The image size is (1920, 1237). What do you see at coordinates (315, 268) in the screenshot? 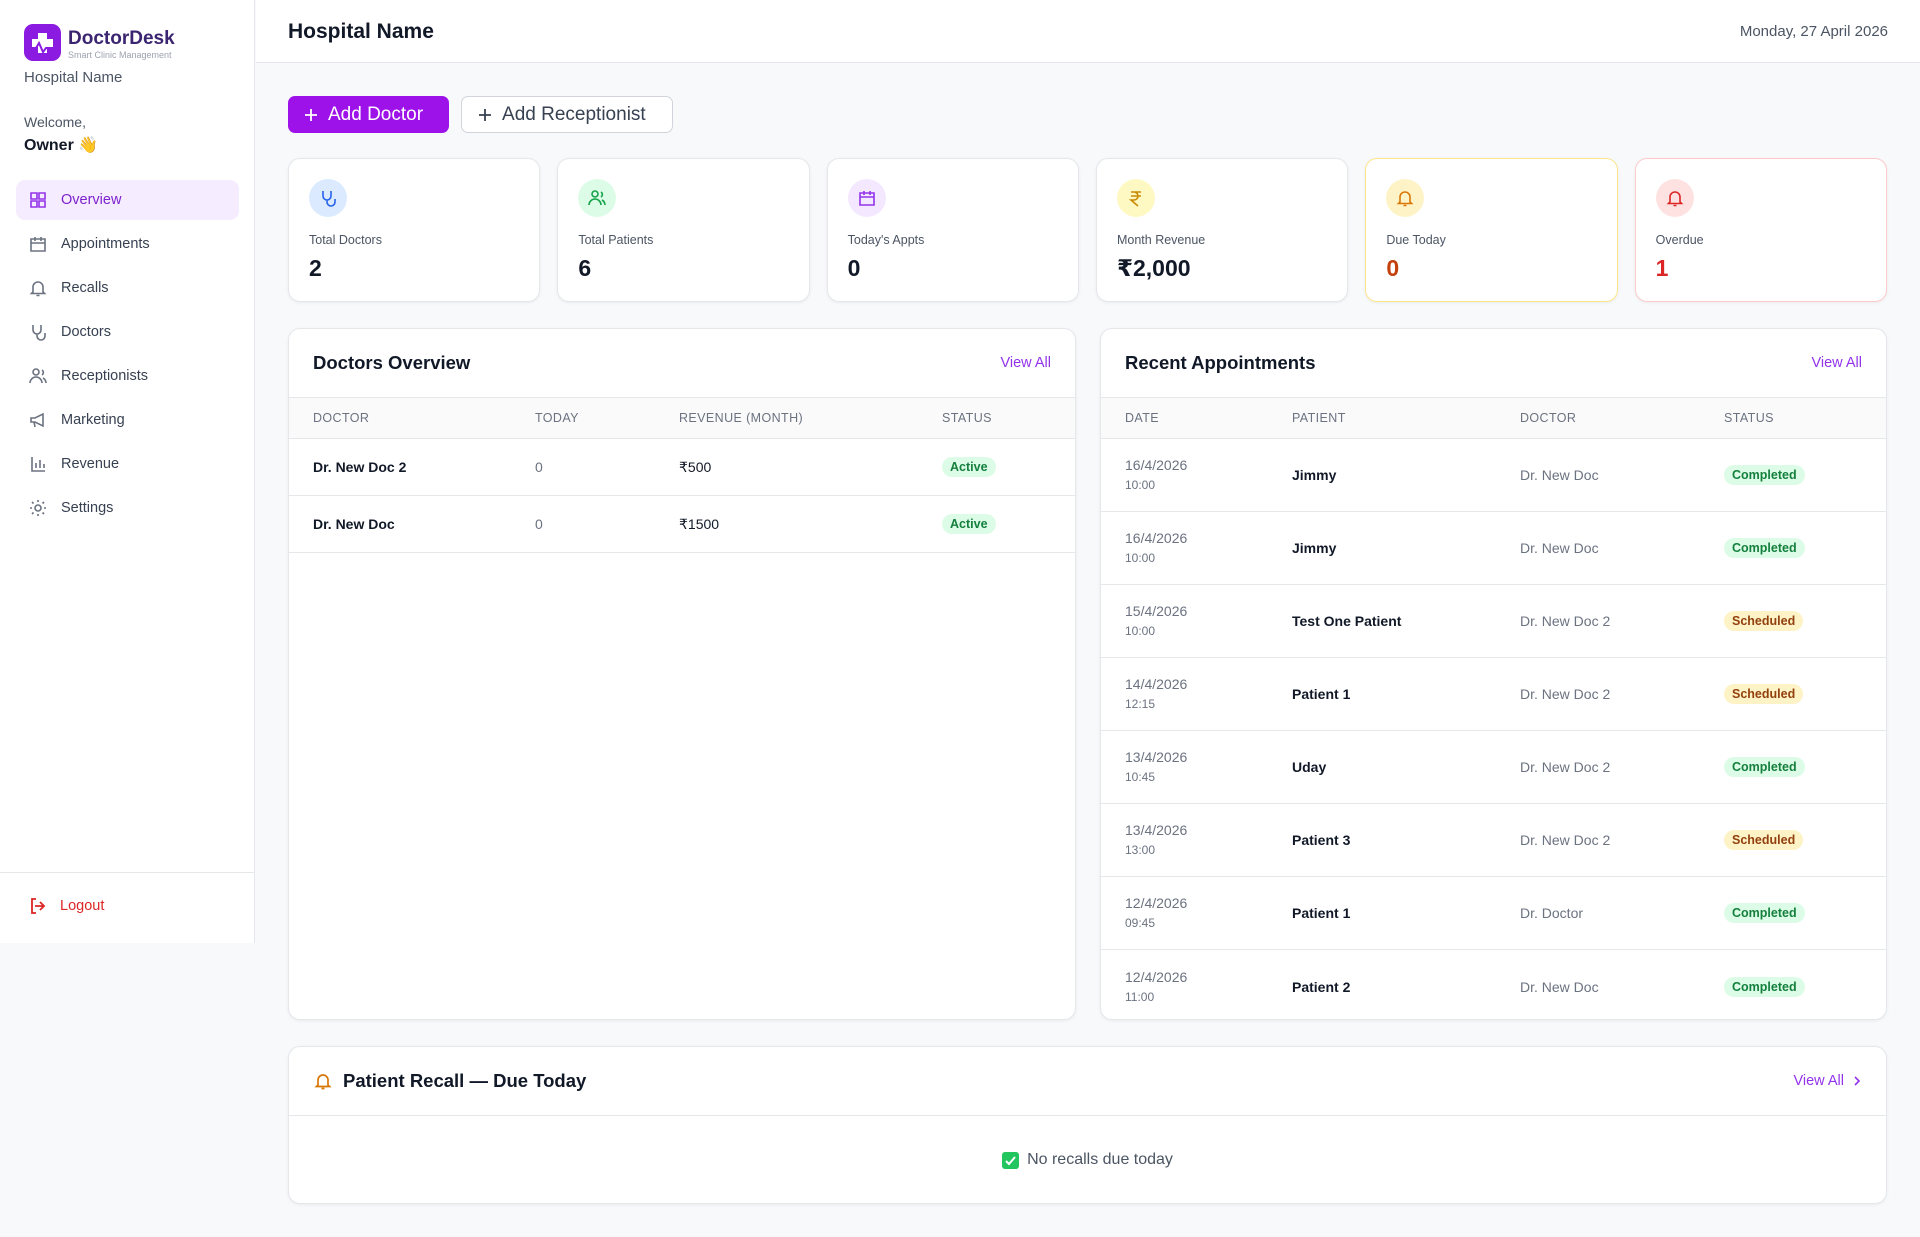
I see `stat-value: 2` at bounding box center [315, 268].